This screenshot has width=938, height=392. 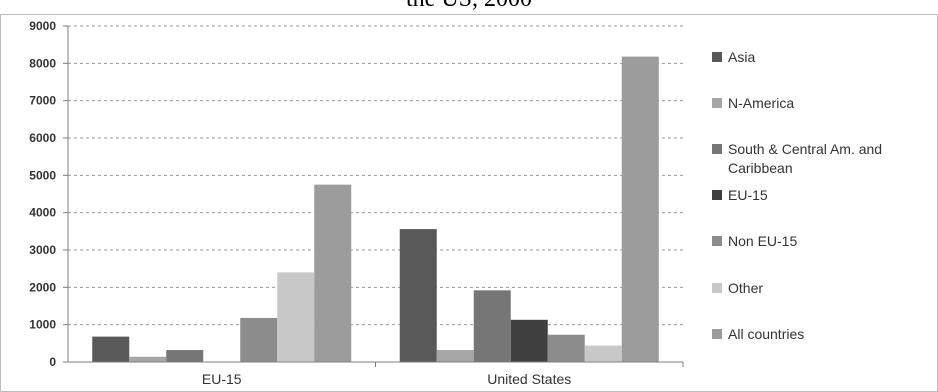 I want to click on y-tick-label: 4000, so click(x=42, y=213).